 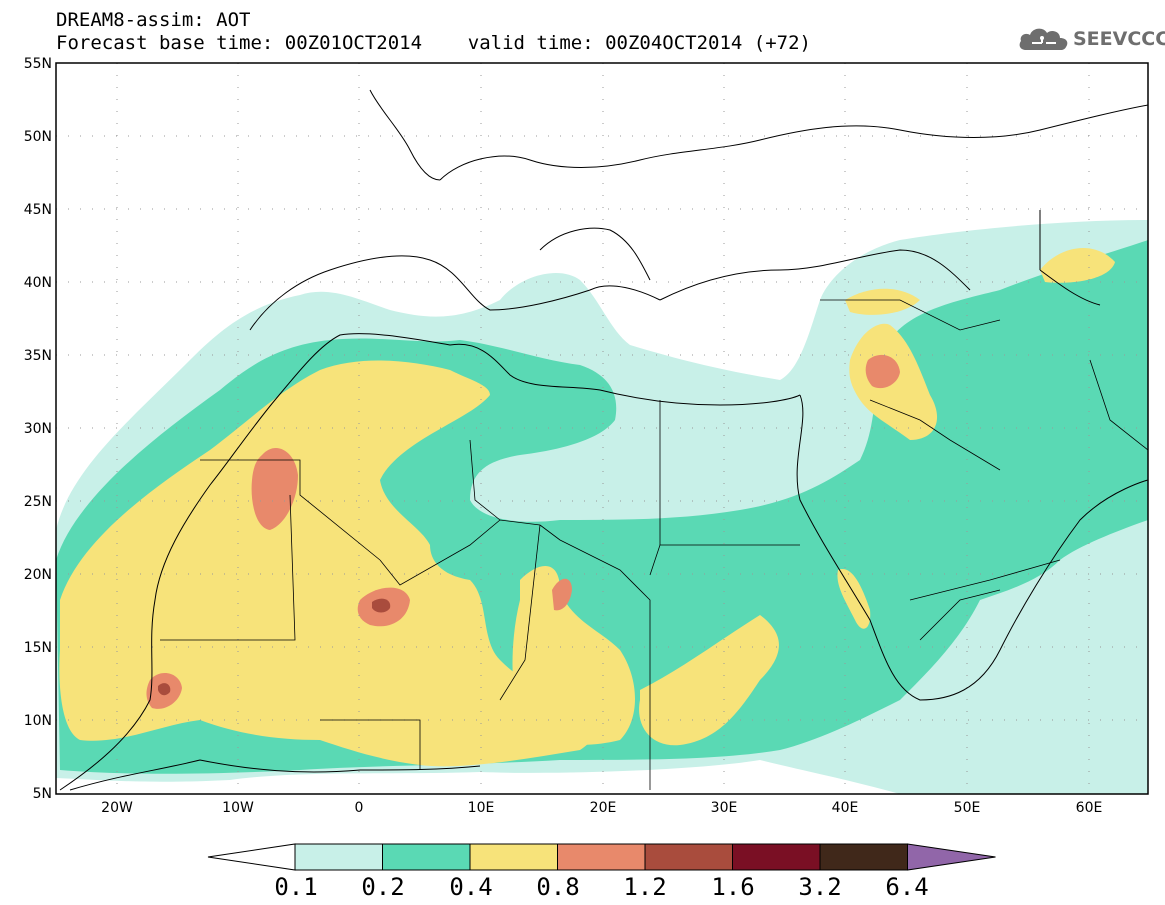 I want to click on aot-1.2-patch-senegal, so click(x=164, y=689).